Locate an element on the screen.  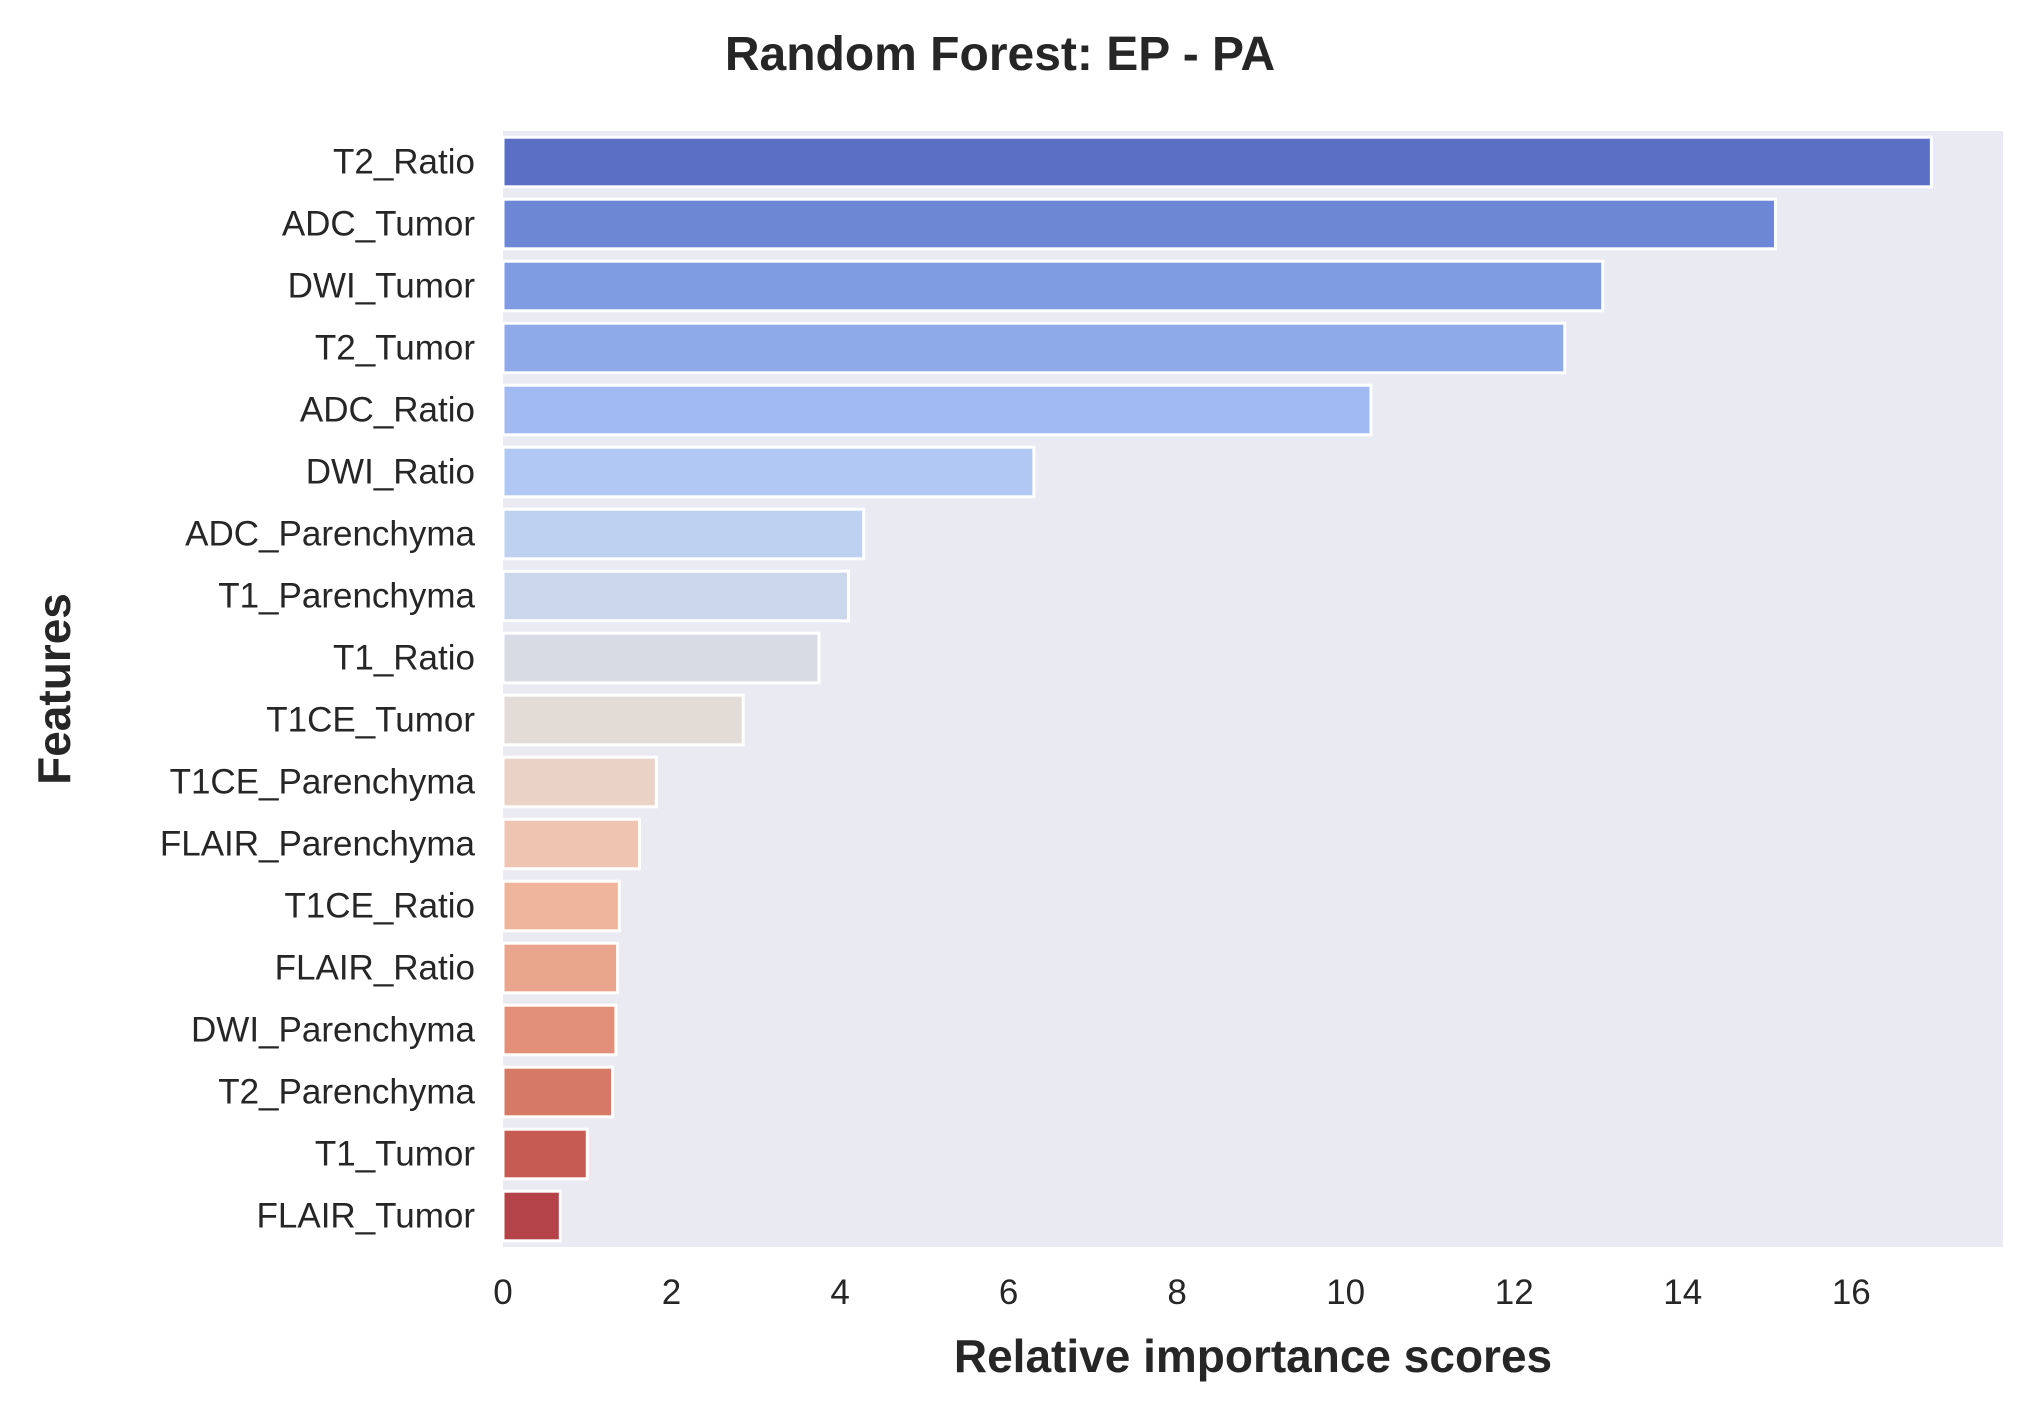
category-label: T1_Ratio is located at coordinates (404, 658).